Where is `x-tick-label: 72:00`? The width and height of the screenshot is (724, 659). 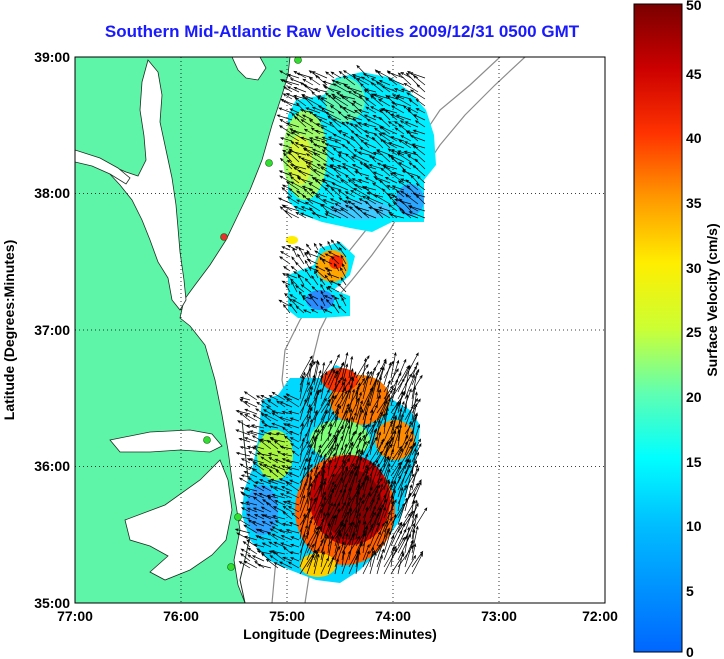
x-tick-label: 72:00 is located at coordinates (600, 616).